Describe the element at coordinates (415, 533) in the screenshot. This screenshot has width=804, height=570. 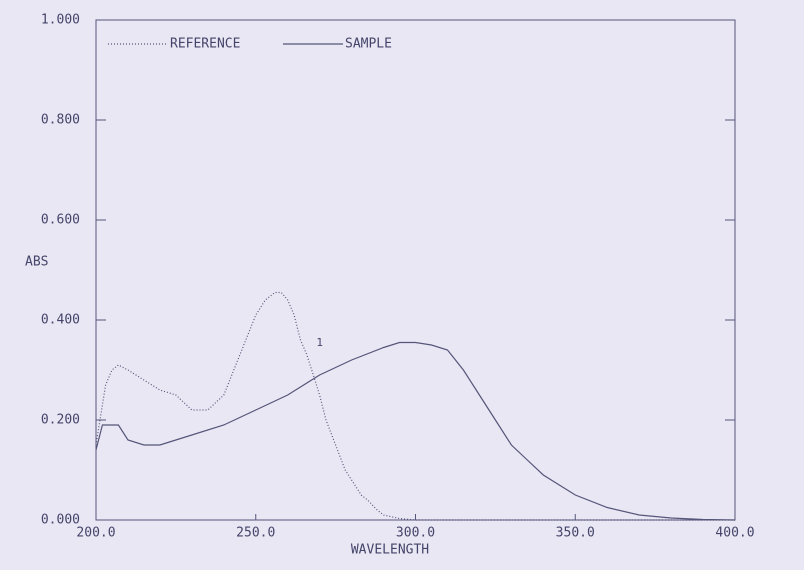
I see `x-tick-label: 300.0` at that location.